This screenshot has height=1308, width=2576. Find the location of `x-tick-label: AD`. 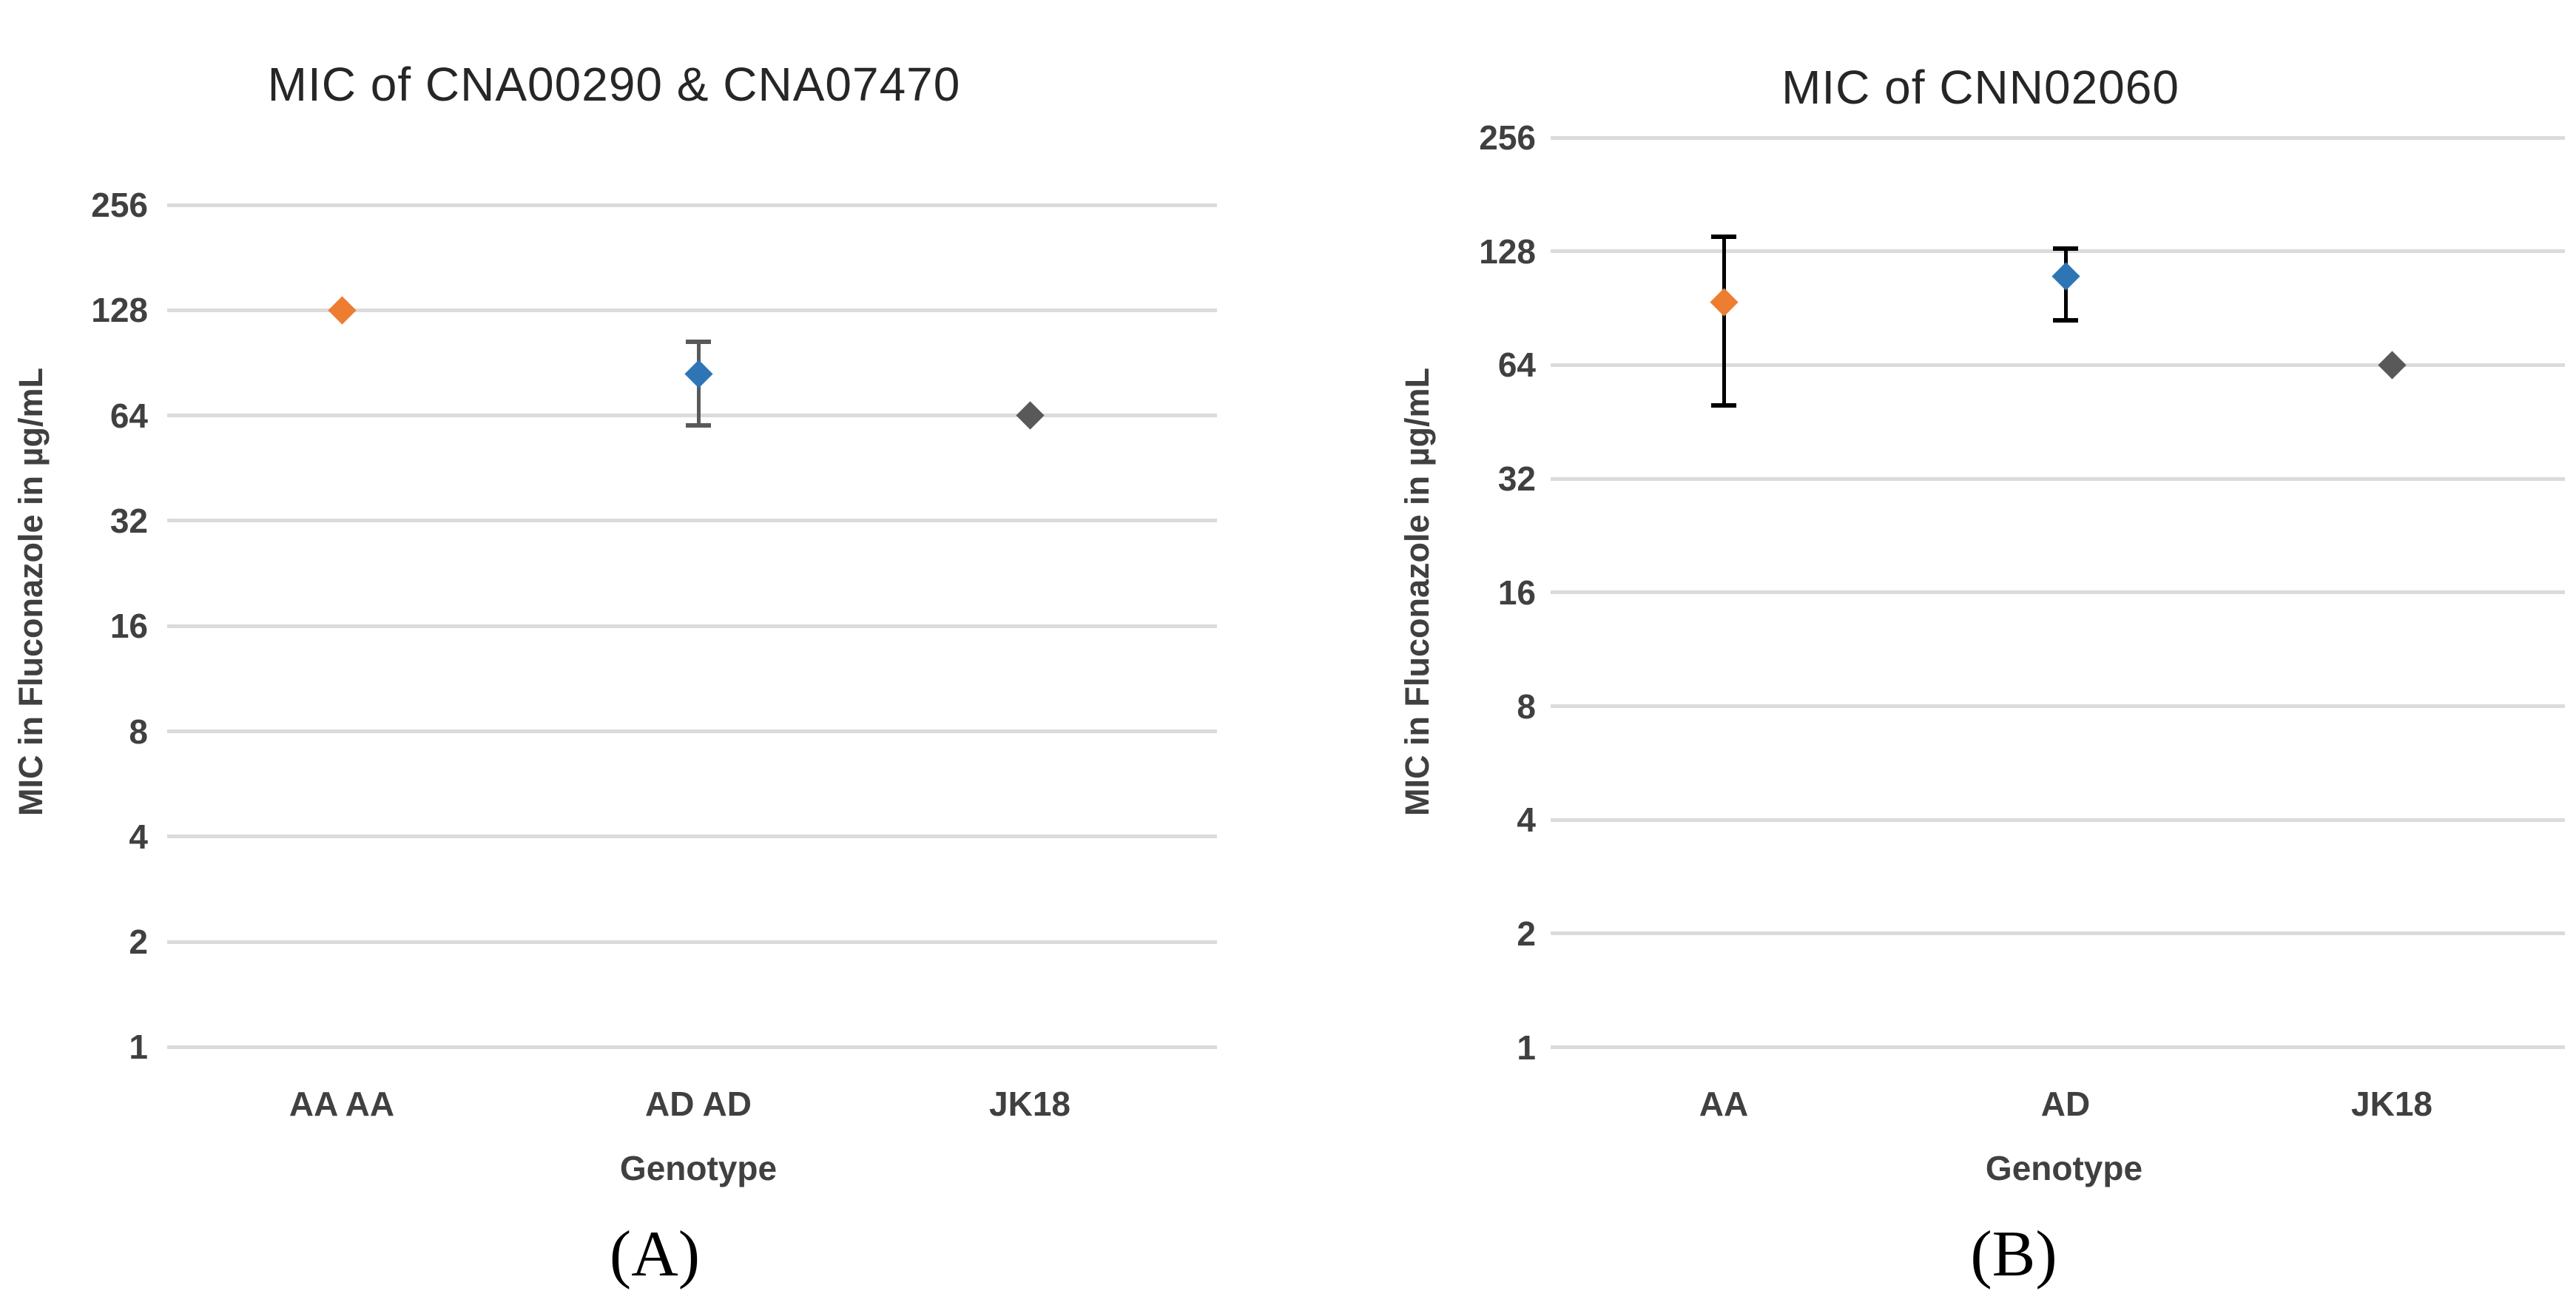

x-tick-label: AD is located at coordinates (2065, 1104).